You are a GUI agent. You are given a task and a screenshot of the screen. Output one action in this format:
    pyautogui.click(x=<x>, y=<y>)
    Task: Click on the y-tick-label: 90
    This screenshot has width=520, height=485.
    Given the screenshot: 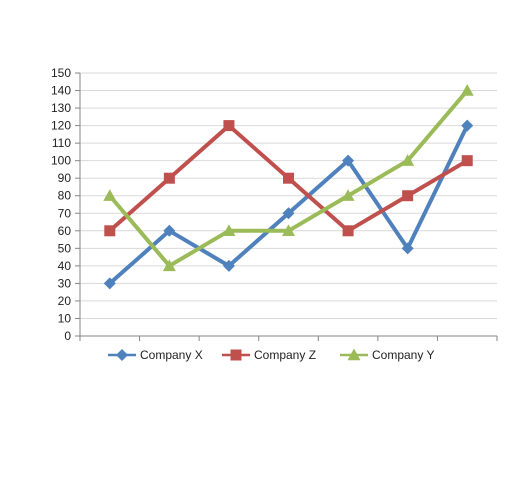 What is the action you would take?
    pyautogui.click(x=65, y=178)
    